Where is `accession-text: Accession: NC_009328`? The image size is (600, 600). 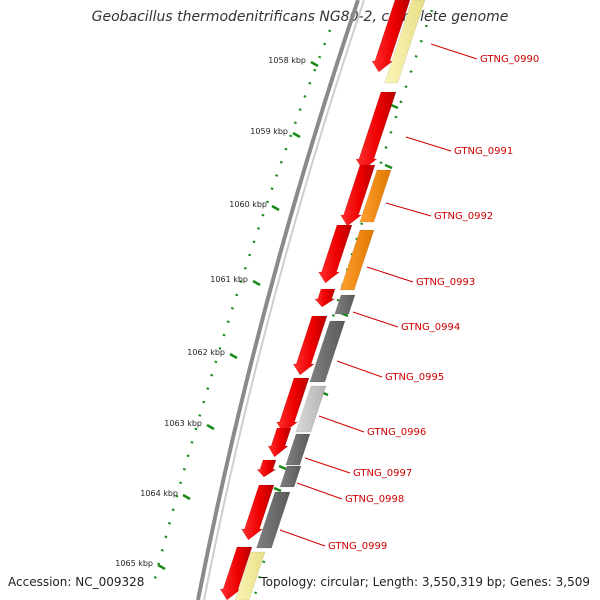 accession-text: Accession: NC_009328 is located at coordinates (76, 582).